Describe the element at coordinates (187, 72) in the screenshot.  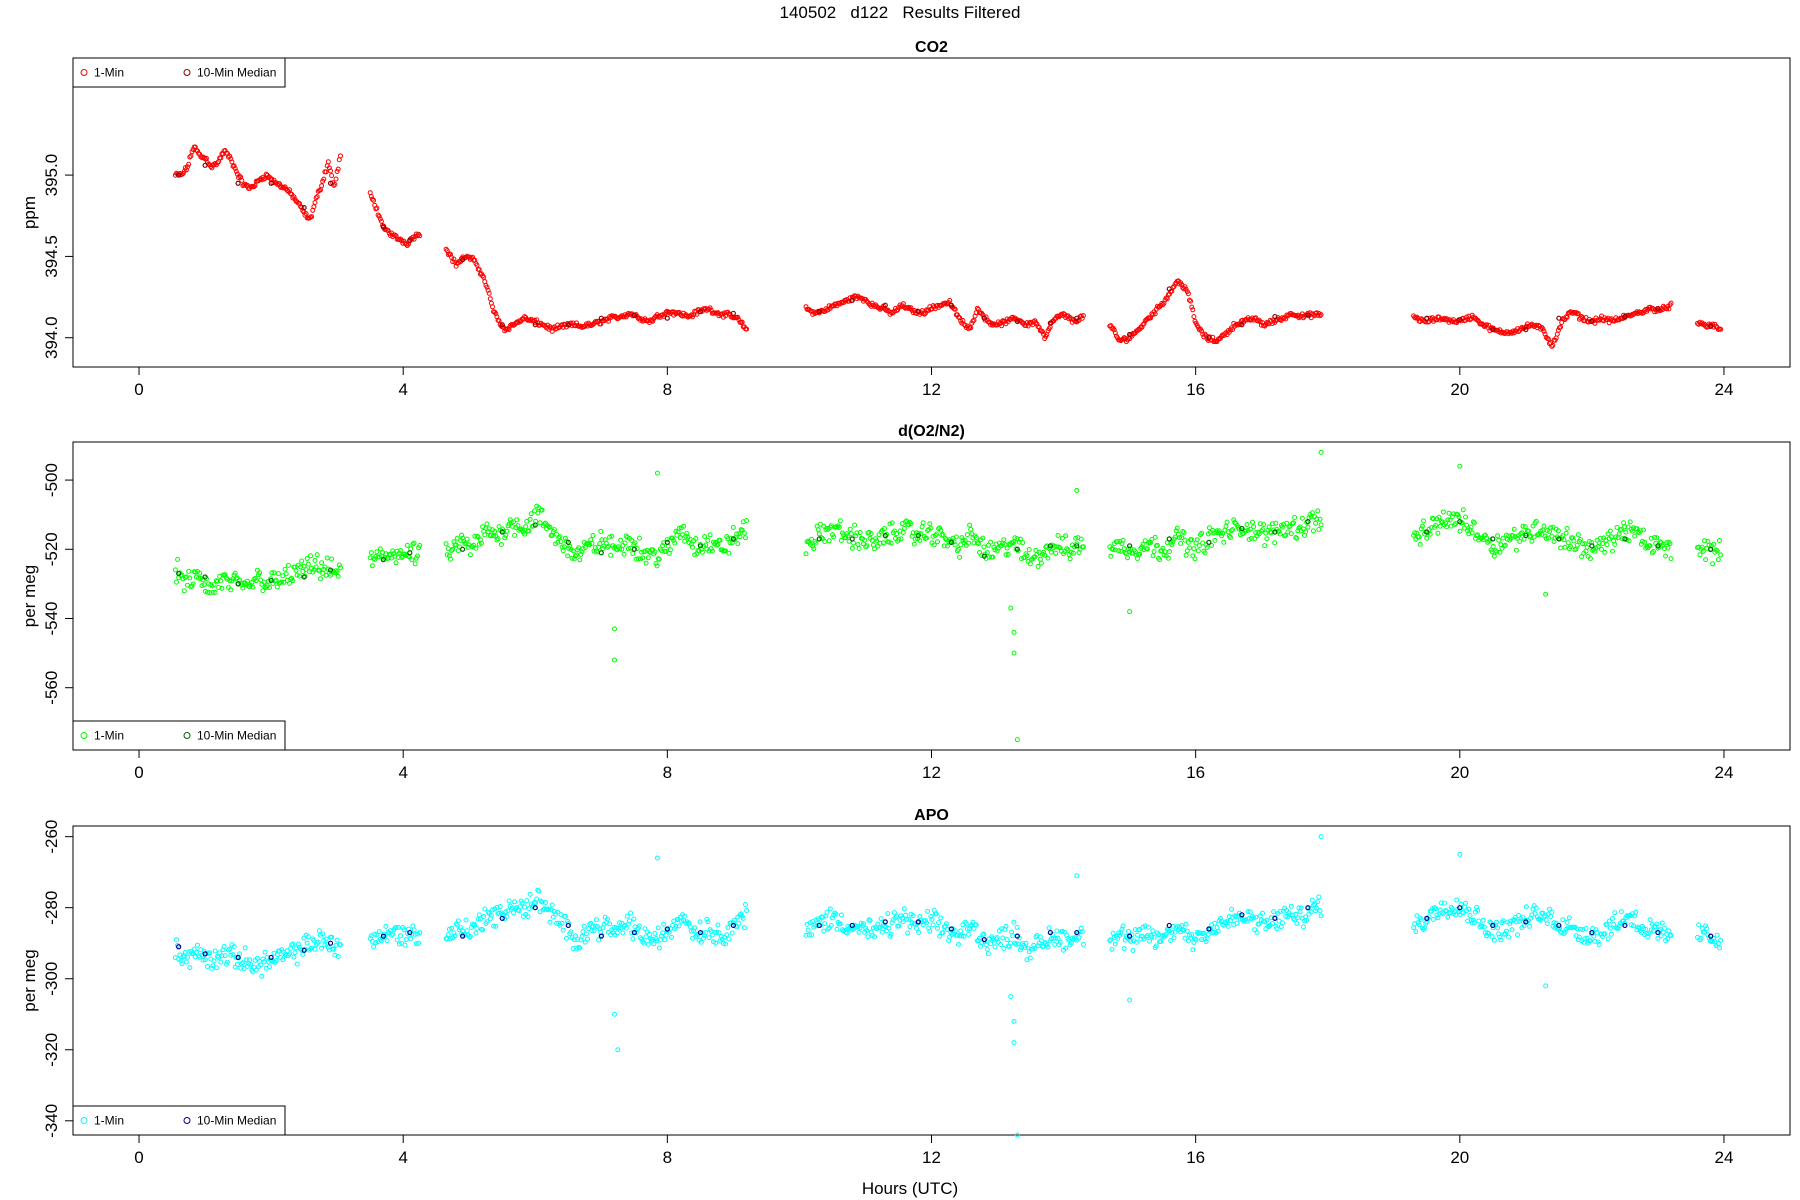
I see `legend-median-marker` at that location.